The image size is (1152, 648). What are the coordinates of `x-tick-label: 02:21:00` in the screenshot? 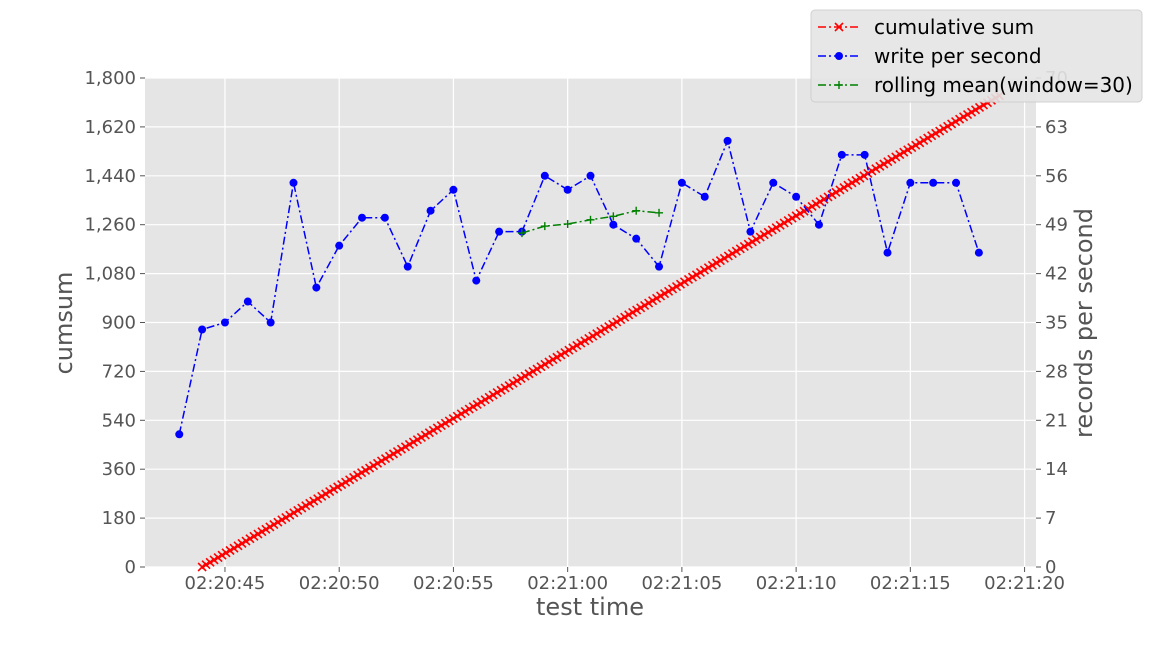 It's located at (567, 583).